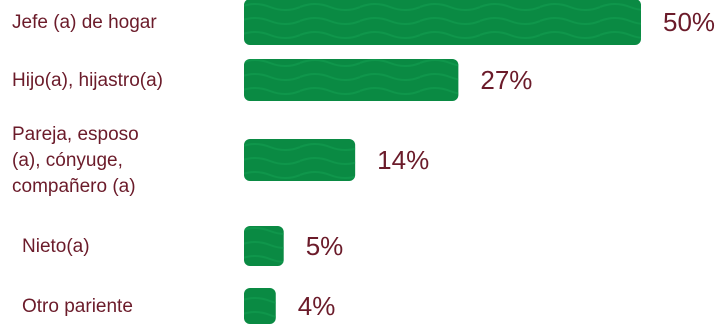 The width and height of the screenshot is (724, 324). Describe the element at coordinates (74, 186) in the screenshot. I see `category-label-line: compañero (a)` at that location.